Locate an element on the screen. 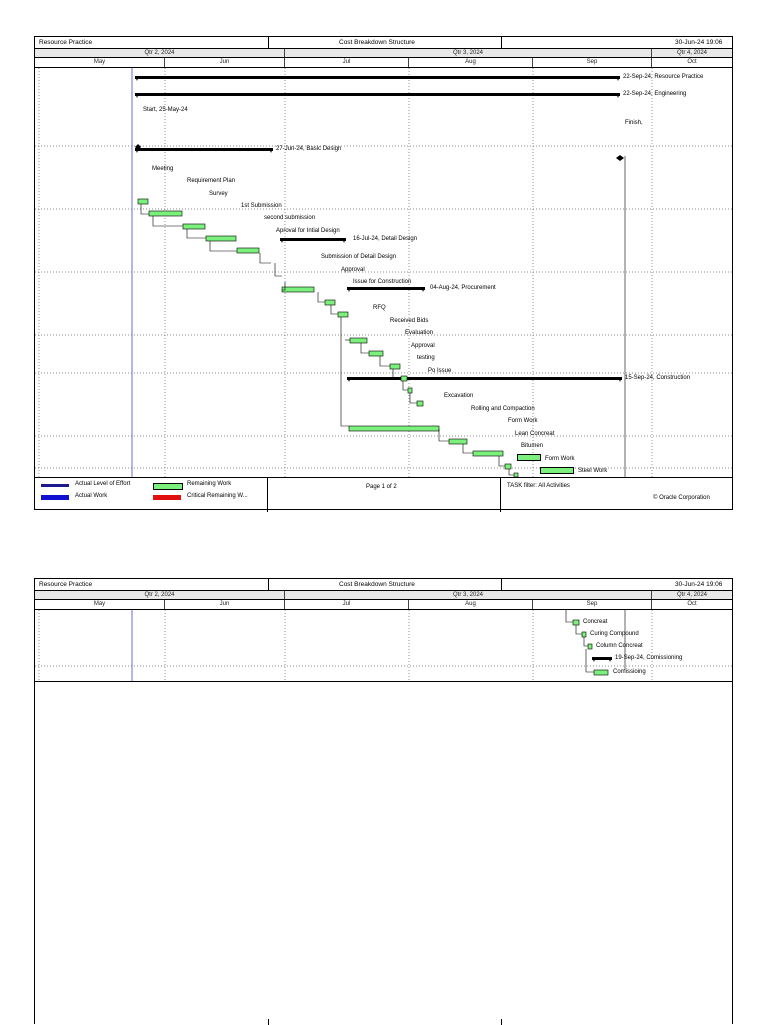 The image size is (768, 1025). summary-bar-procurement is located at coordinates (386, 288).